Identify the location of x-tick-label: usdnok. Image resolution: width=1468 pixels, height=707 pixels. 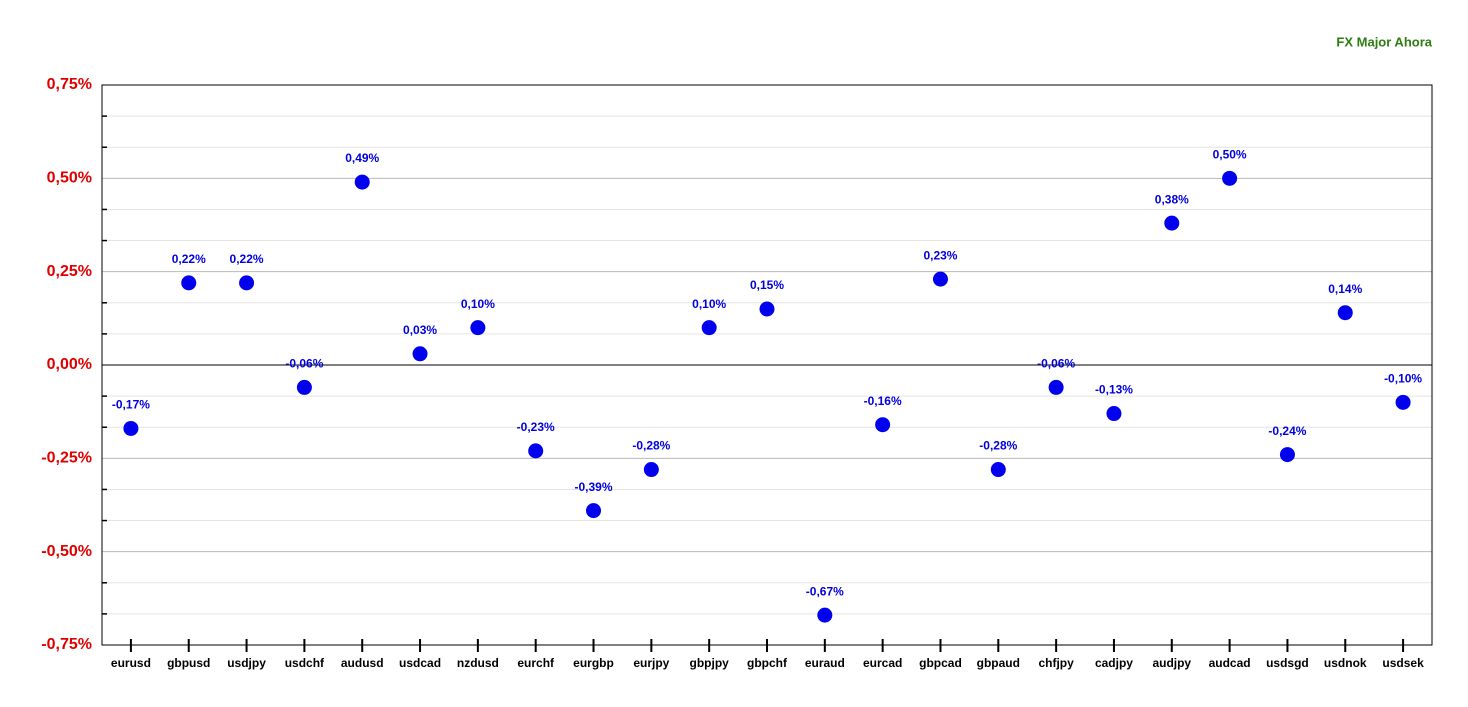
(1345, 663).